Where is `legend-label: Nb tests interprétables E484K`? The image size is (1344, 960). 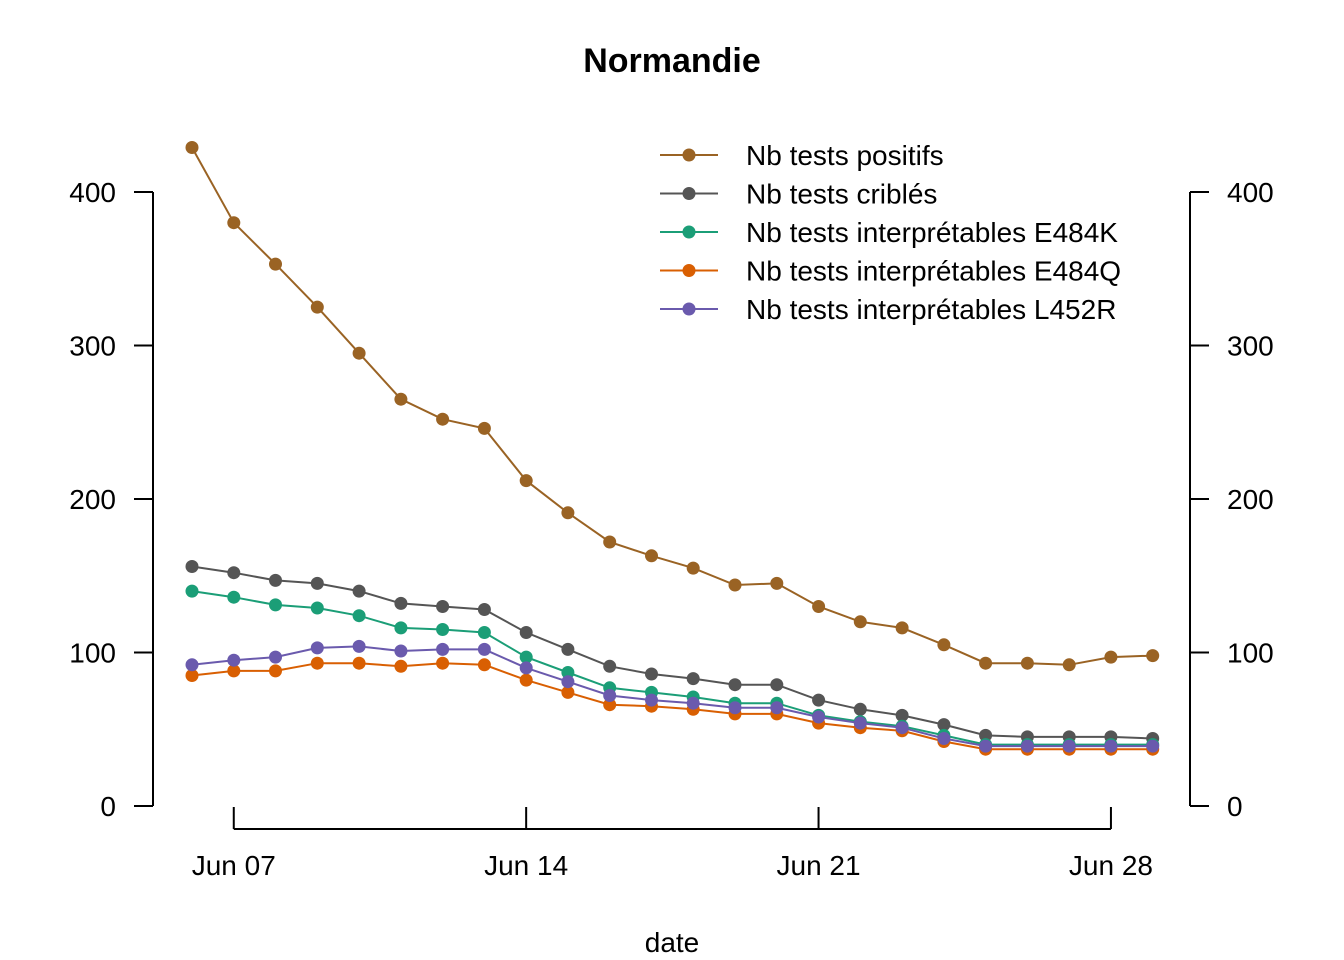
legend-label: Nb tests interprétables E484K is located at coordinates (932, 232).